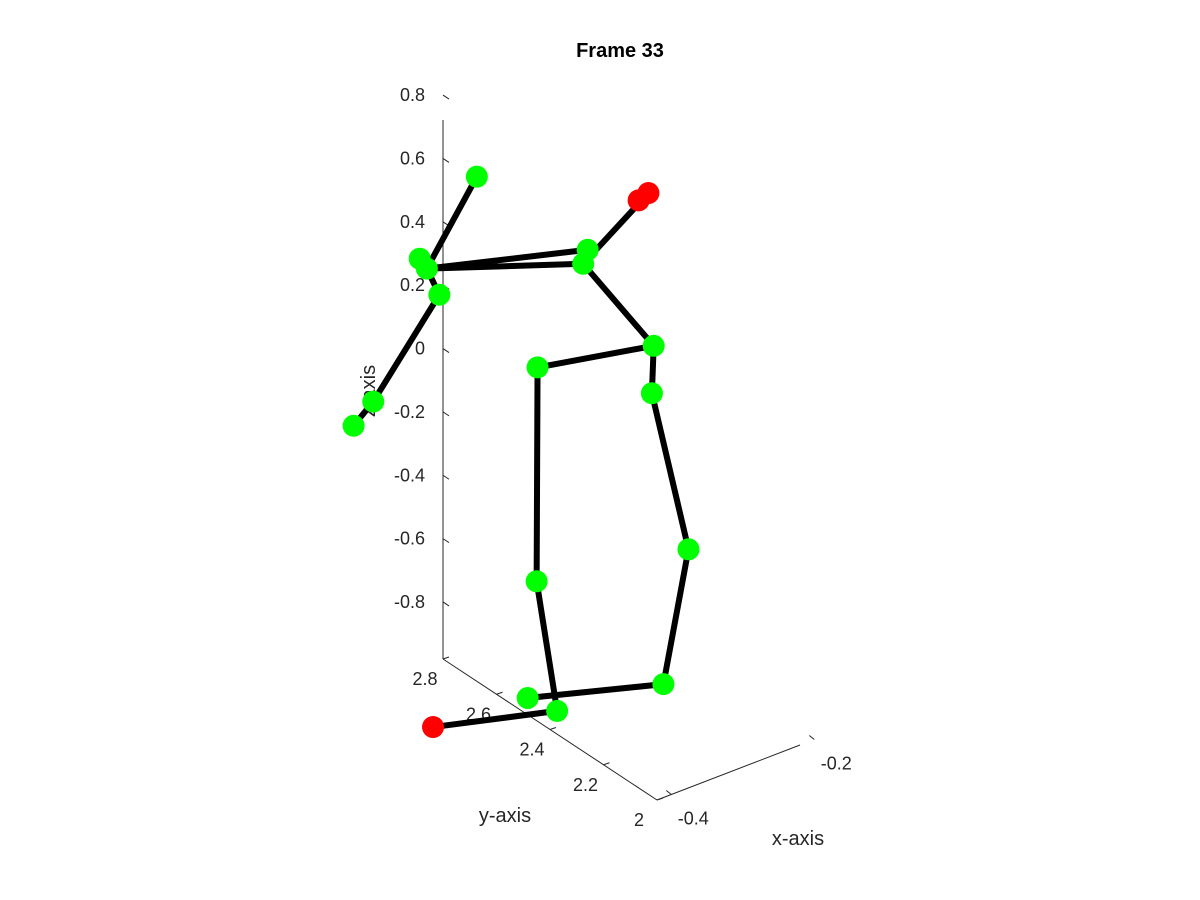 The width and height of the screenshot is (1200, 900). Describe the element at coordinates (412, 95) in the screenshot. I see `z-tick-label: 0.8` at that location.